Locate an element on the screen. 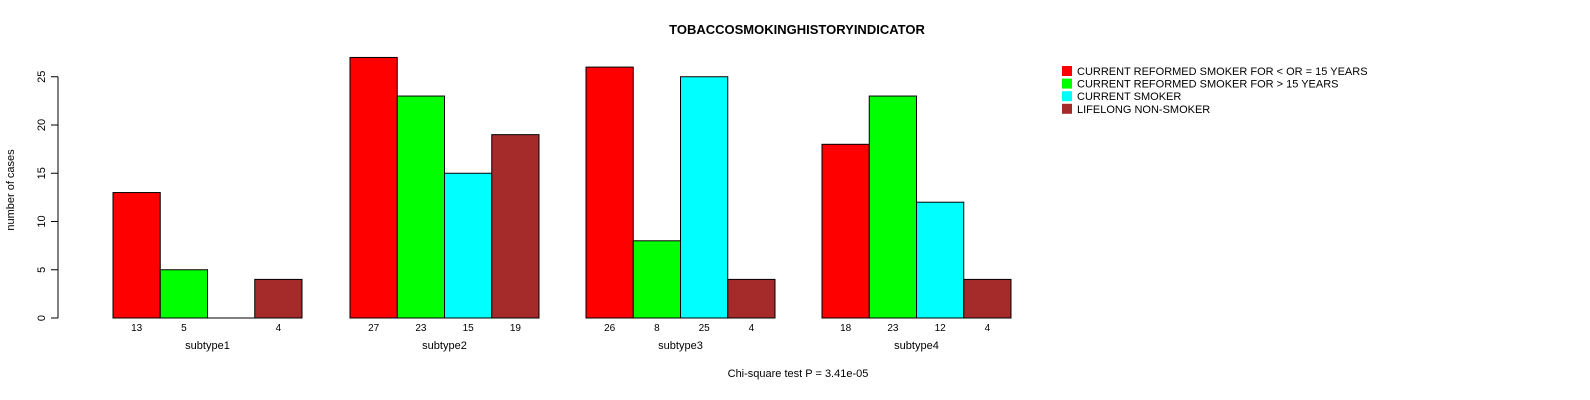 The width and height of the screenshot is (1590, 400). x-category-label: subtype1 is located at coordinates (207, 346).